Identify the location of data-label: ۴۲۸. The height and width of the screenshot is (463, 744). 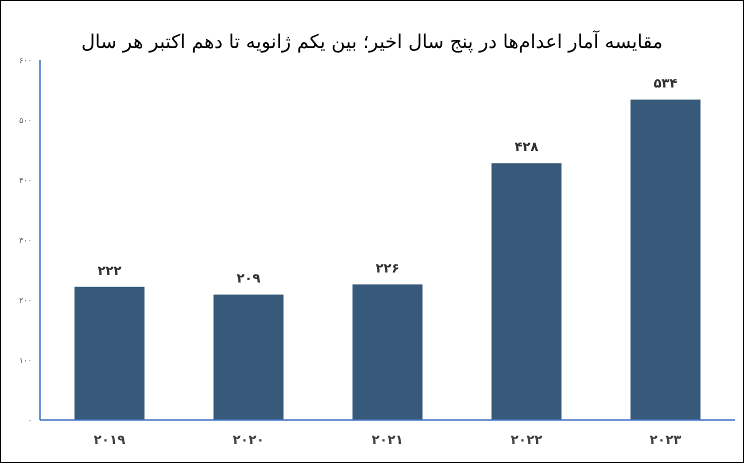
(526, 148).